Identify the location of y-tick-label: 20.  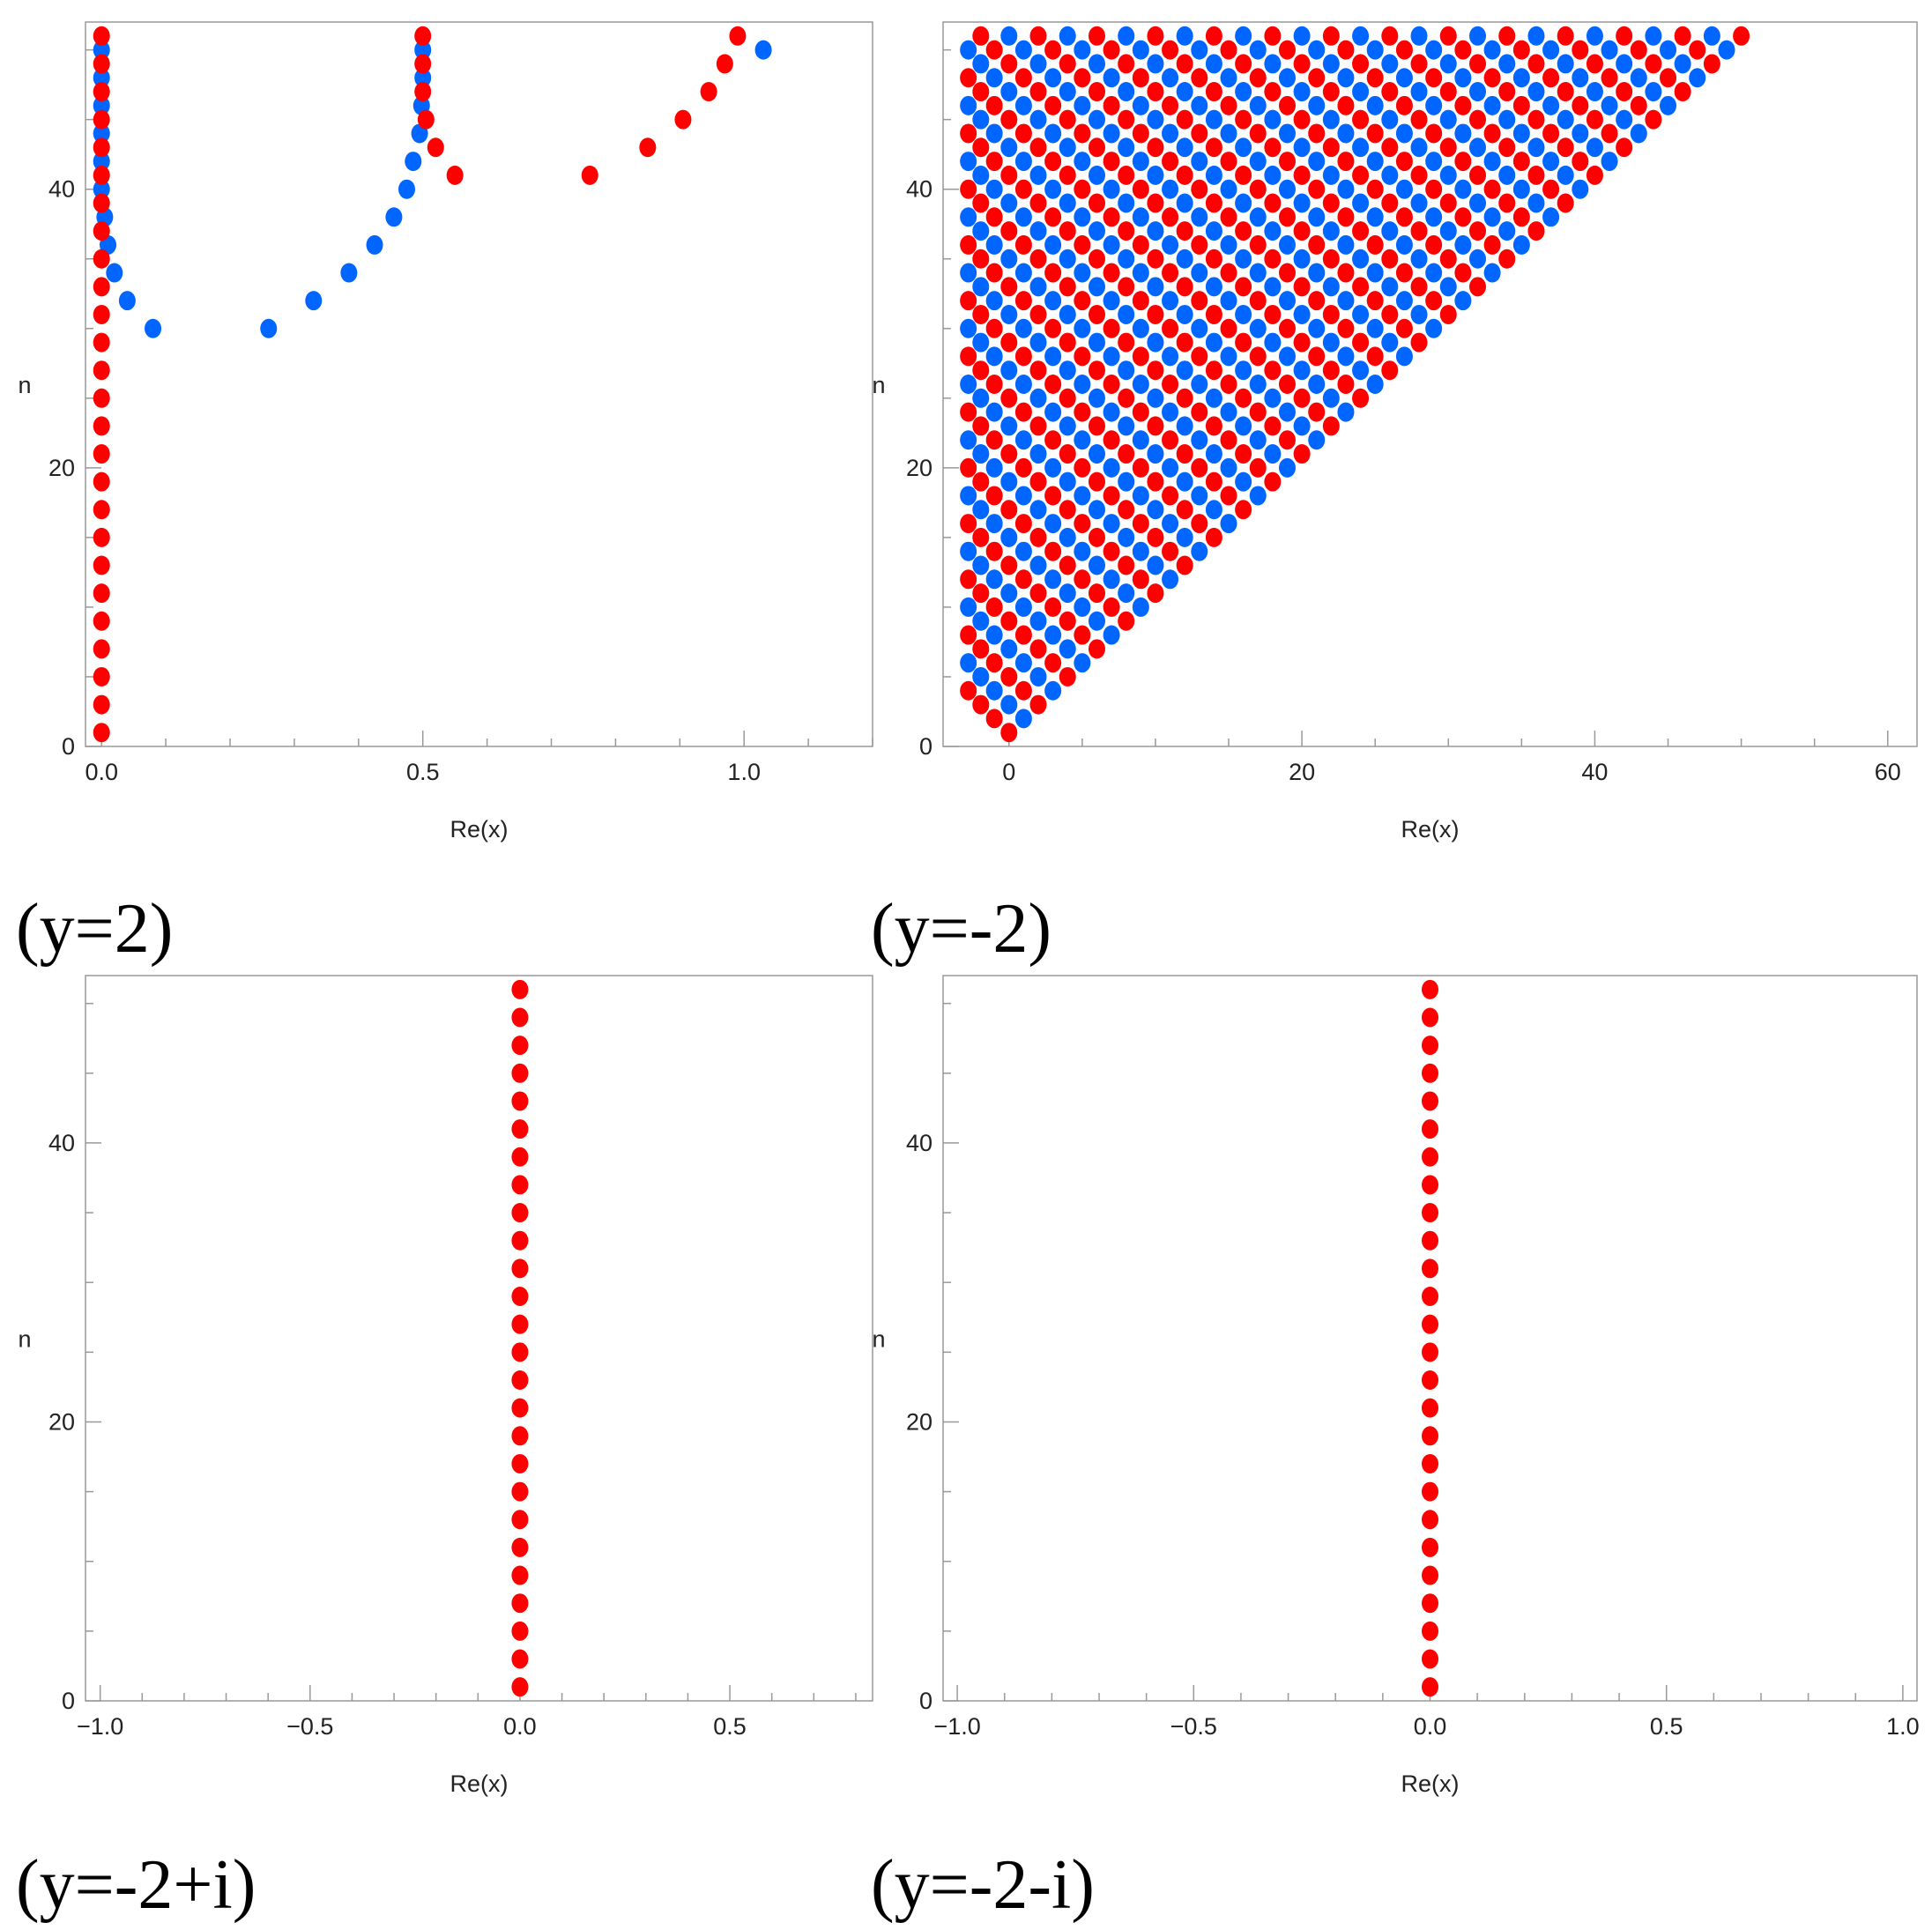
(919, 1421).